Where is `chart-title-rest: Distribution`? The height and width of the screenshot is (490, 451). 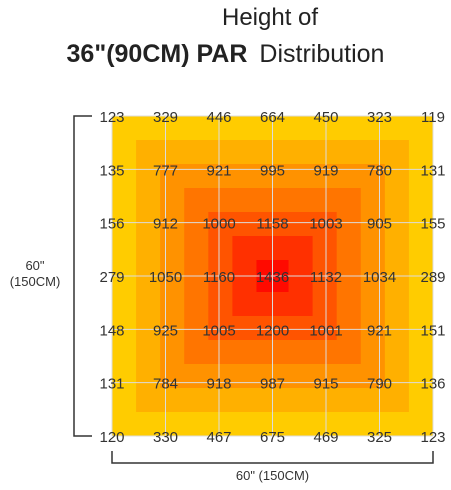
chart-title-rest: Distribution is located at coordinates (322, 54).